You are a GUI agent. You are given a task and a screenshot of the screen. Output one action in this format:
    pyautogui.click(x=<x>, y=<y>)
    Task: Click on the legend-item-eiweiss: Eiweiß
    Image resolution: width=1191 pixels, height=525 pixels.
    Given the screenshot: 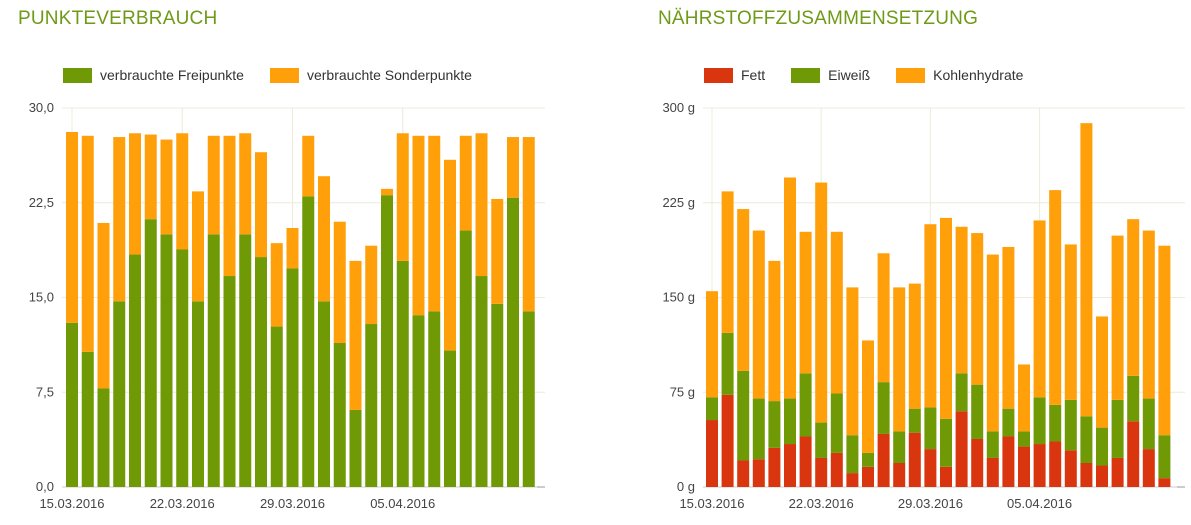 What is the action you would take?
    pyautogui.click(x=830, y=75)
    